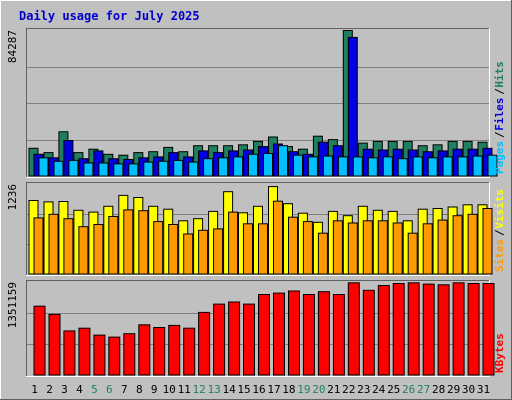 This screenshot has height=400, width=512. What do you see at coordinates (273, 389) in the screenshot?
I see `x-label-day-17: 17` at bounding box center [273, 389].